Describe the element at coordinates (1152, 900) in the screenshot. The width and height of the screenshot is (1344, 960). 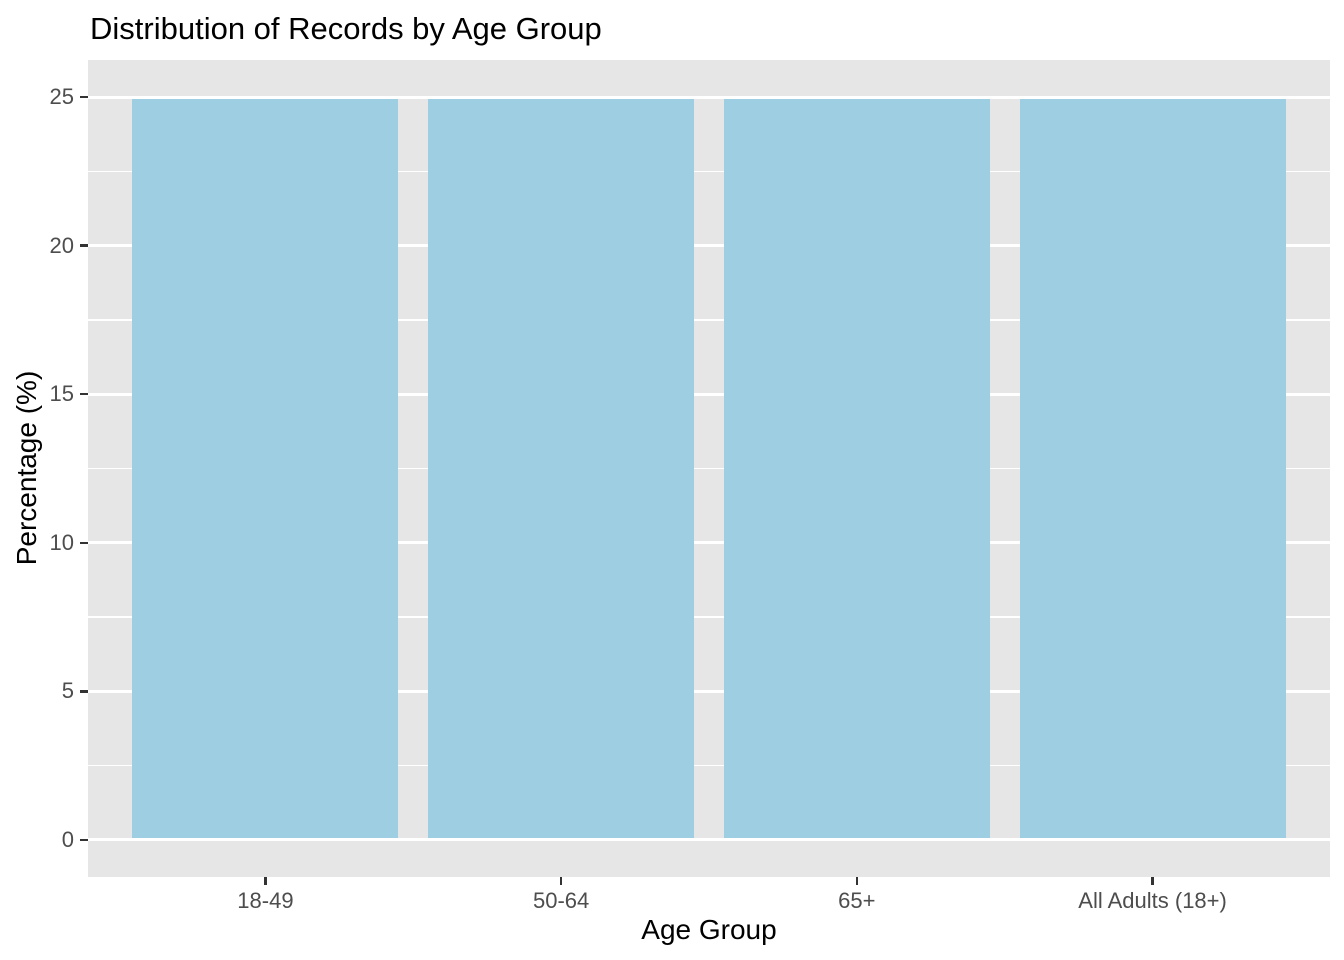
I see `x-tick-label: All Adults (18+)` at that location.